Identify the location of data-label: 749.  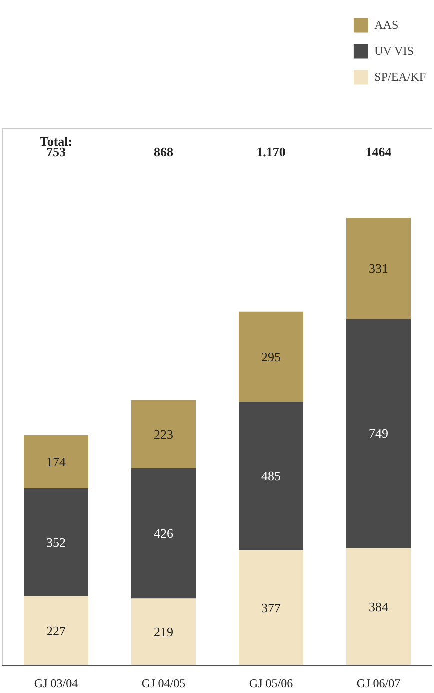
(378, 434).